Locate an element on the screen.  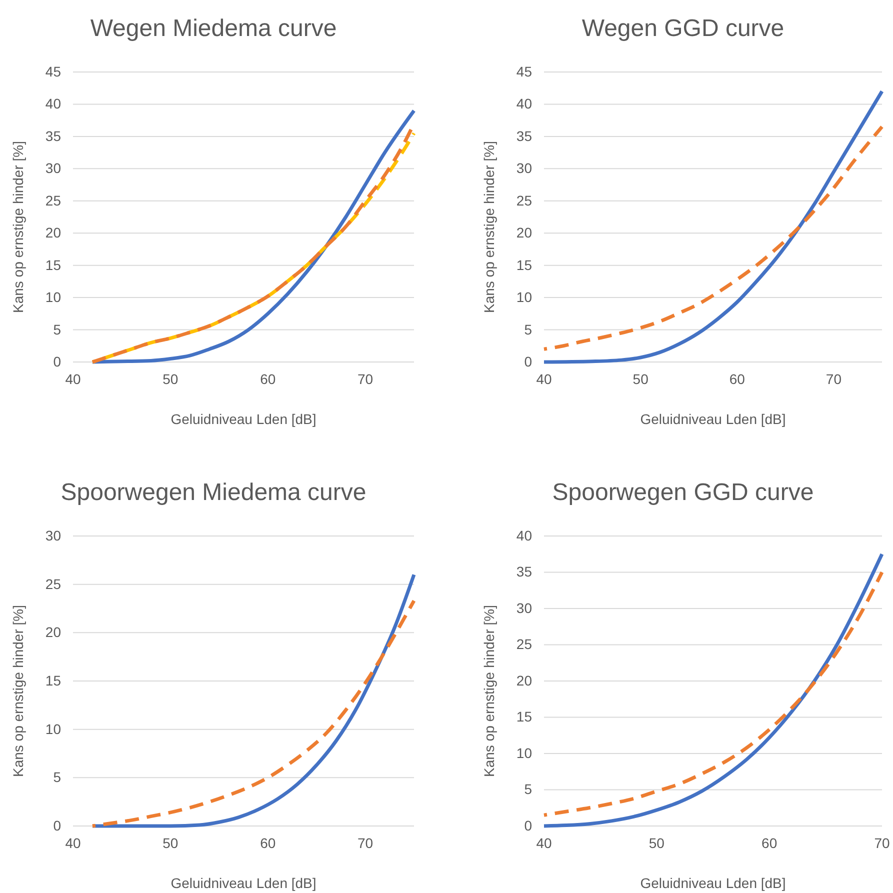
chart-title: Wegen GGD curve is located at coordinates (683, 28).